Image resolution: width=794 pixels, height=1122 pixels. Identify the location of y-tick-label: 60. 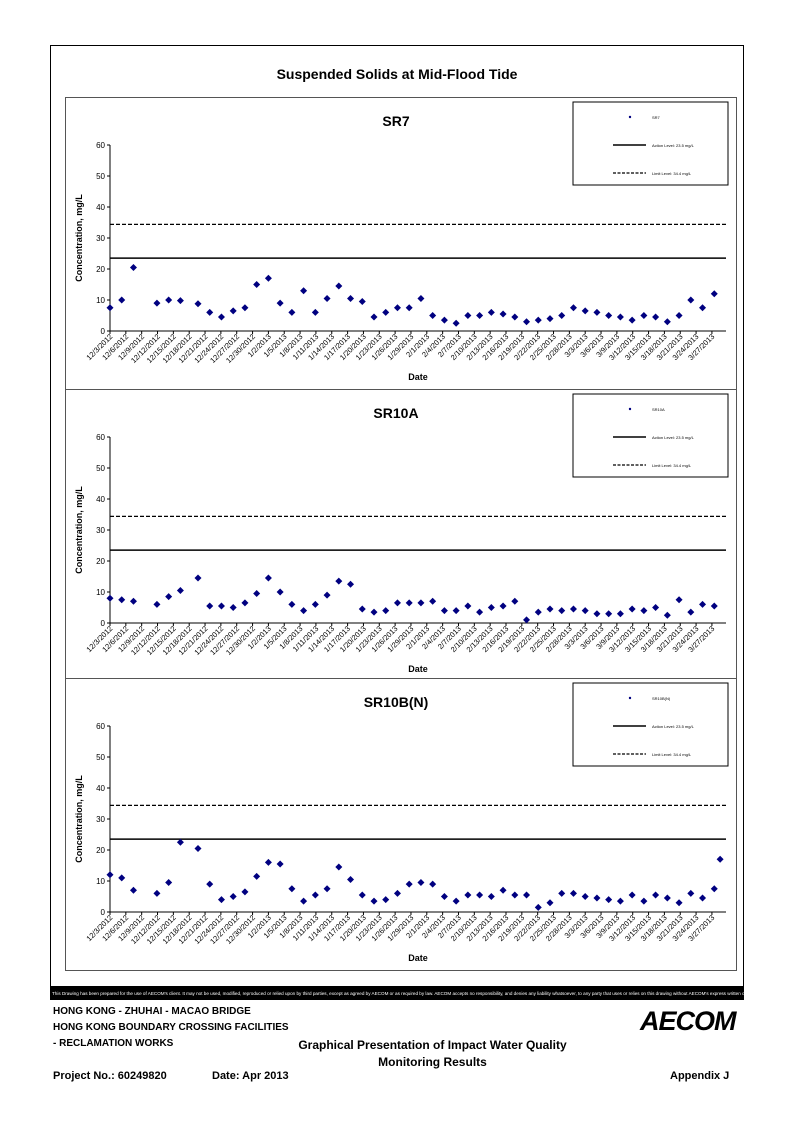
(100, 726).